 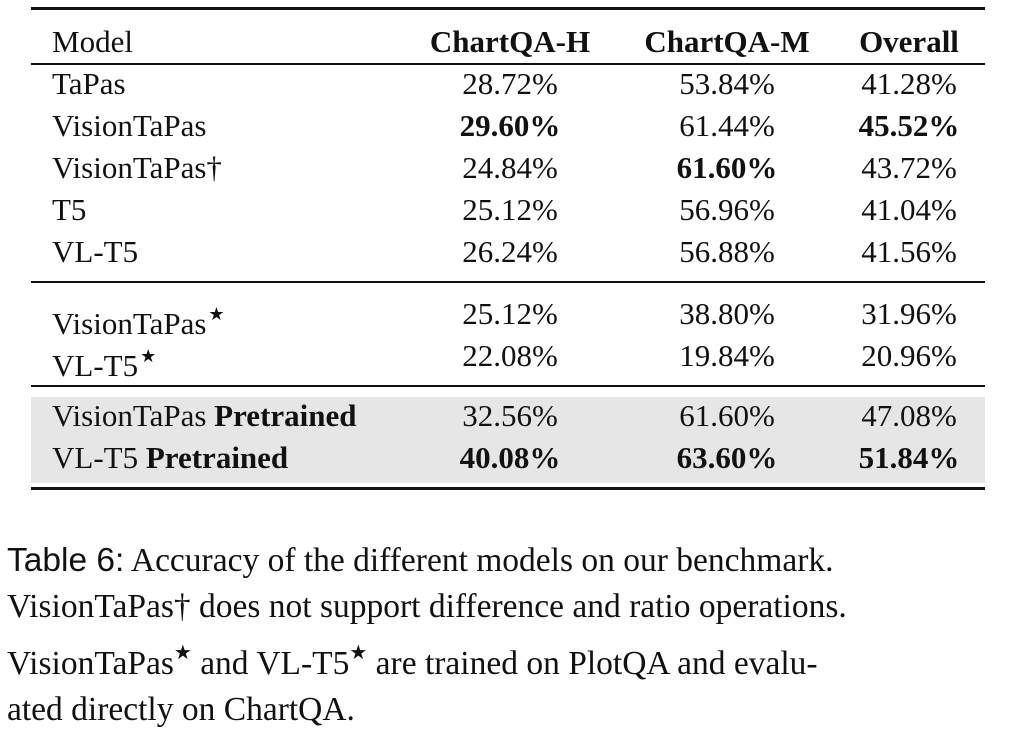 What do you see at coordinates (909, 83) in the screenshot?
I see `row-overall: 41.28%` at bounding box center [909, 83].